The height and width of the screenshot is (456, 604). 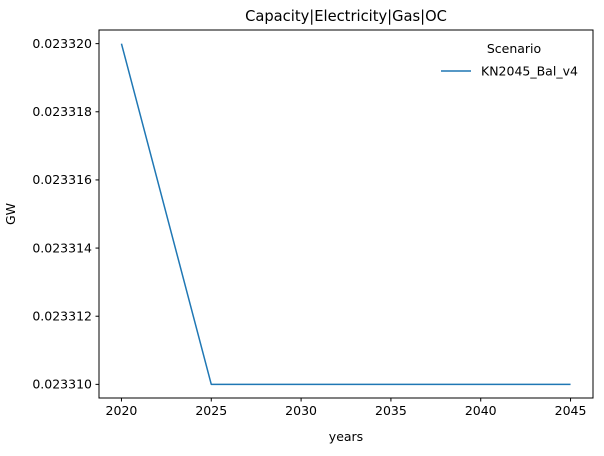 I want to click on y-tick-label: 0.023320, so click(x=62, y=43).